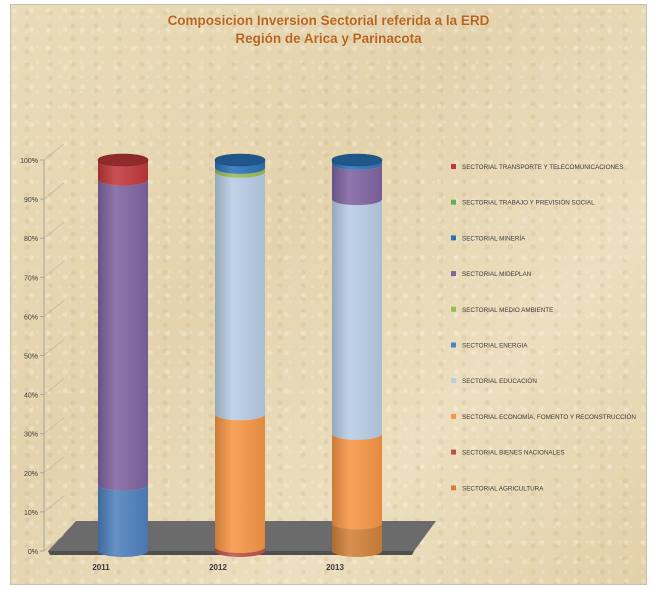 The width and height of the screenshot is (655, 591). What do you see at coordinates (528, 202) in the screenshot?
I see `legend-label: SECTORIAL TRABAJO Y PREVISIÓN SOCIAL` at bounding box center [528, 202].